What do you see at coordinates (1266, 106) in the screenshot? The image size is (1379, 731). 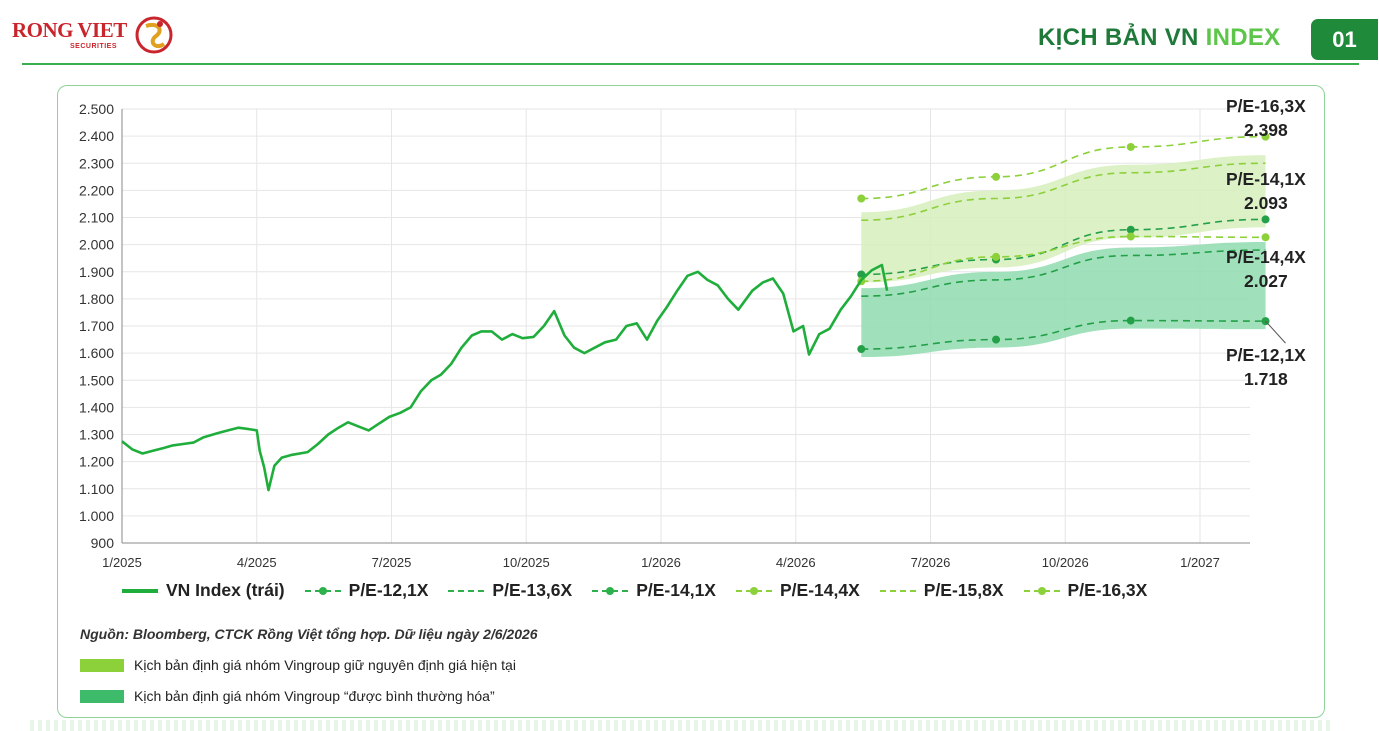 I see `annotation-label: P/E-16,3X` at bounding box center [1266, 106].